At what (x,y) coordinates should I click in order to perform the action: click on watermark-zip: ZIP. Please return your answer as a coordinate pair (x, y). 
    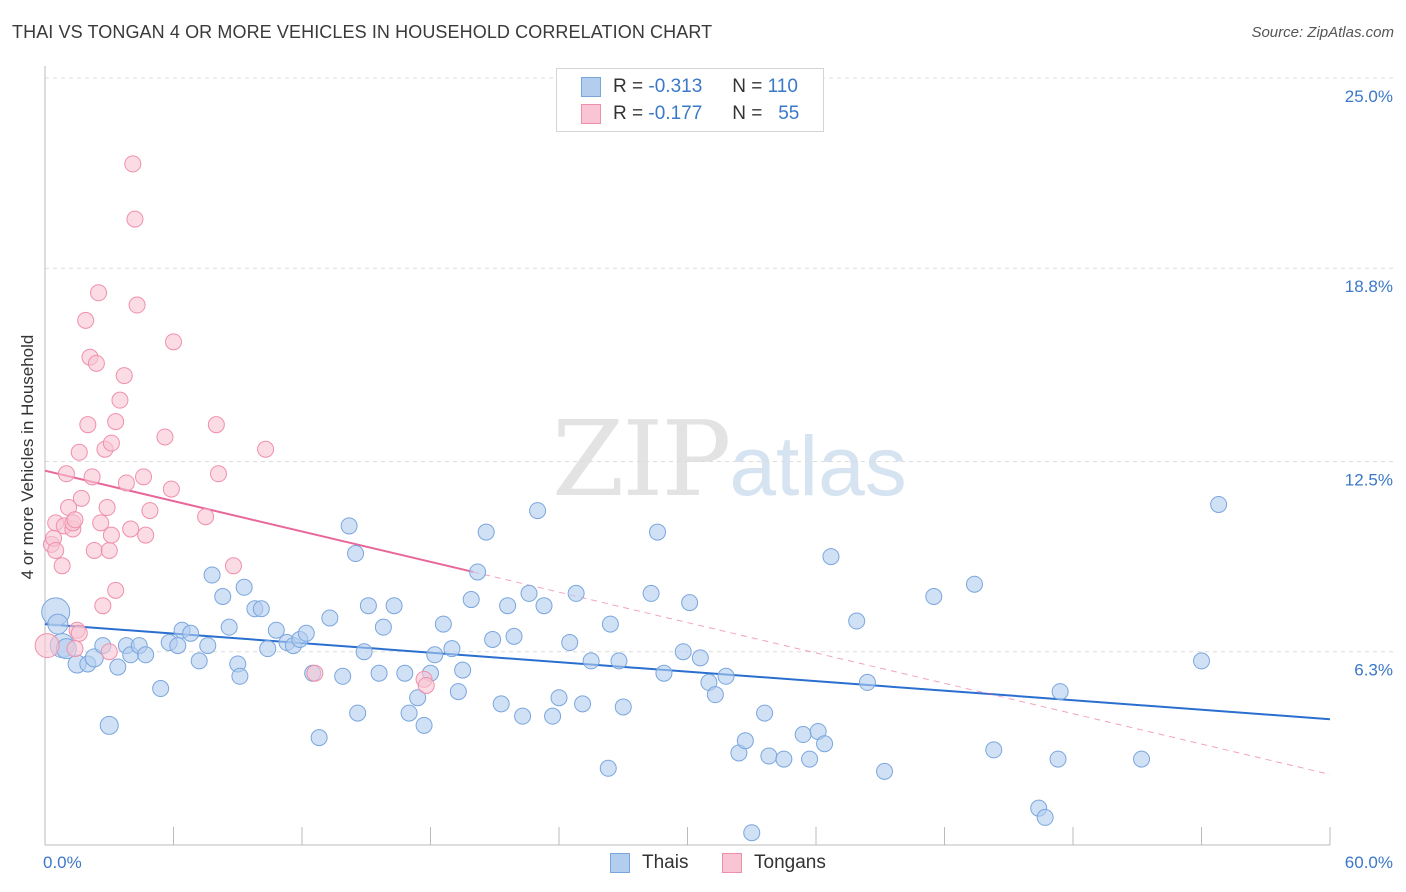
    Looking at the image, I should click on (641, 459).